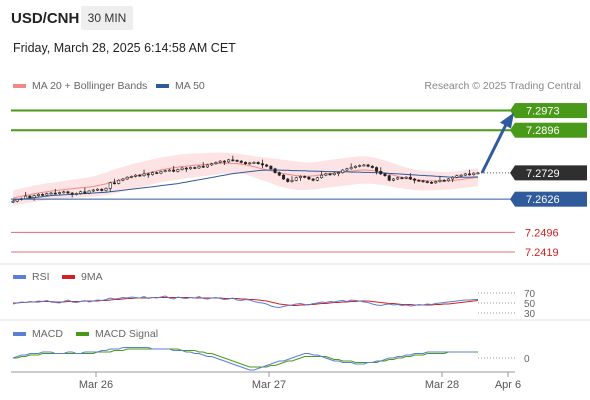  Describe the element at coordinates (245, 358) in the screenshot. I see `macd-signal-line` at that location.